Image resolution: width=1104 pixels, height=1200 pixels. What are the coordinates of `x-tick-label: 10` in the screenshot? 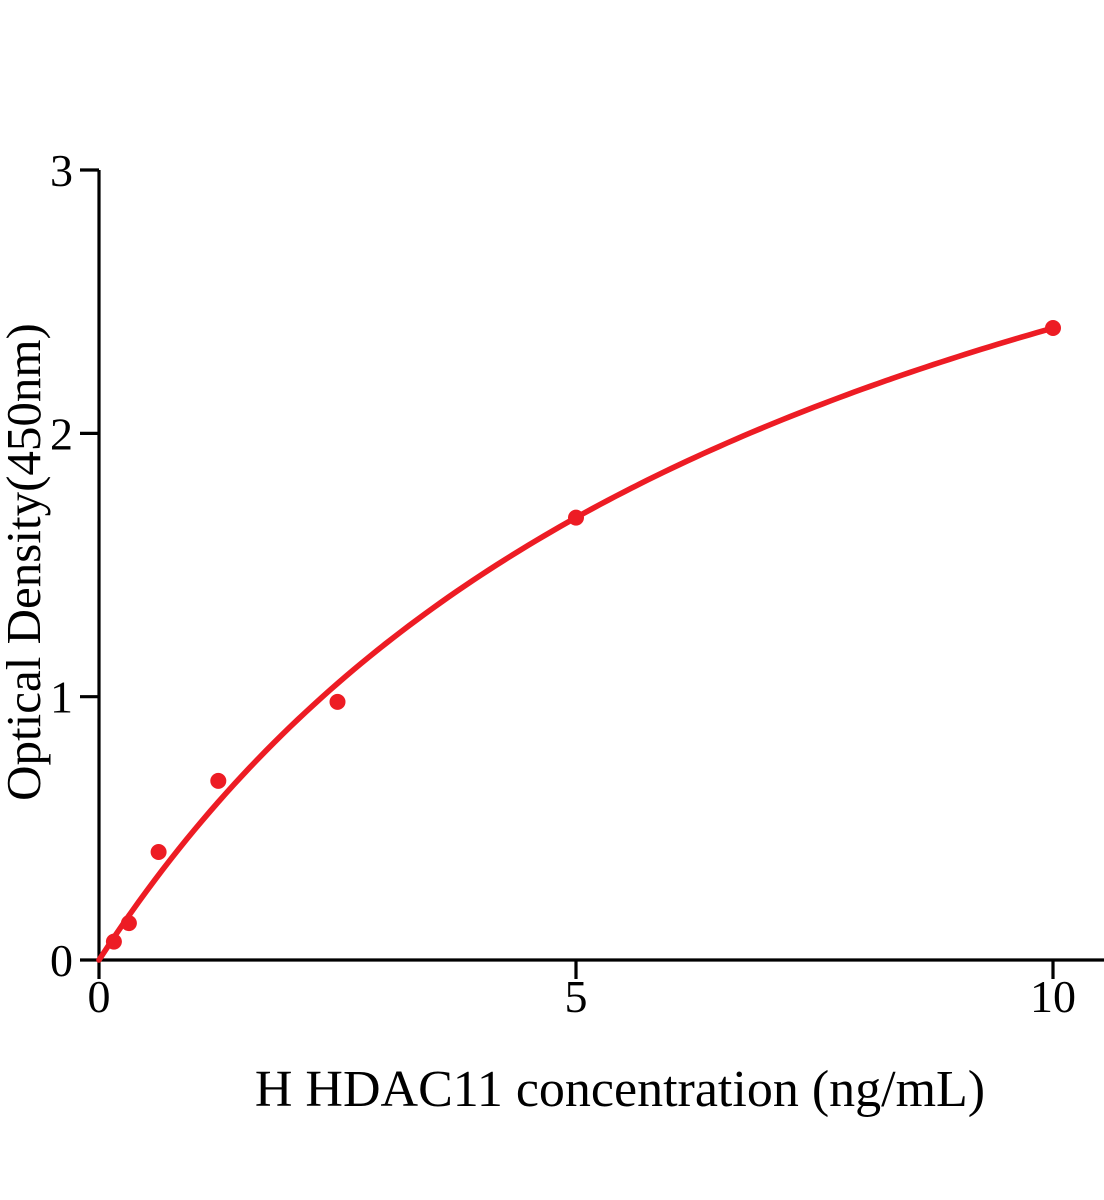 It's located at (1053, 996).